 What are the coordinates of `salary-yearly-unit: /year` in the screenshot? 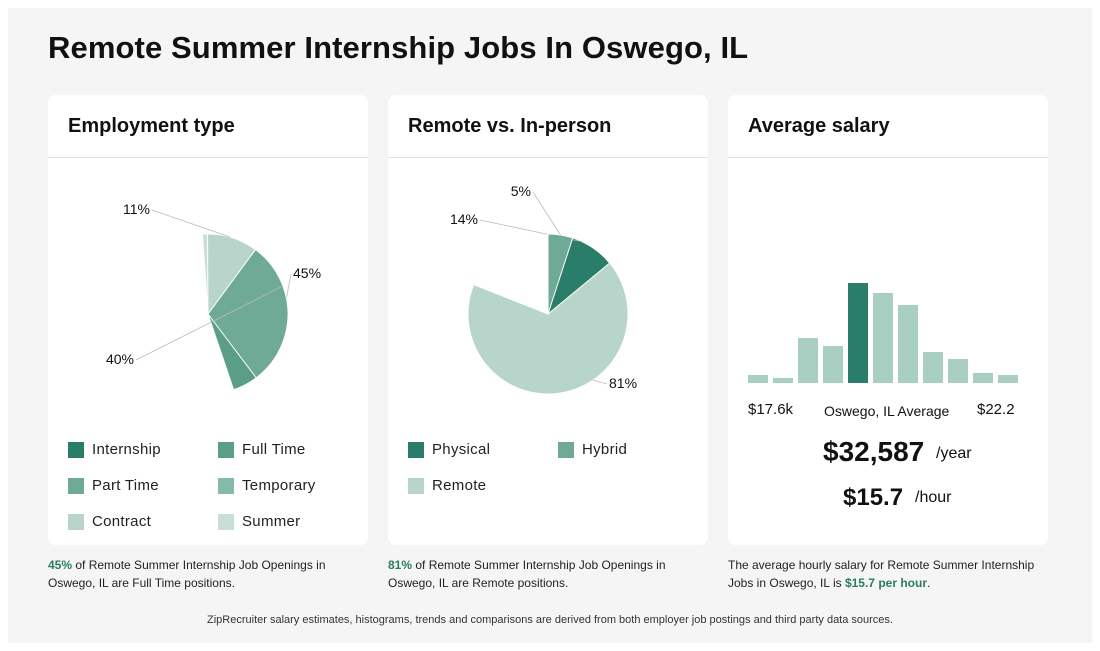 It's located at (954, 453).